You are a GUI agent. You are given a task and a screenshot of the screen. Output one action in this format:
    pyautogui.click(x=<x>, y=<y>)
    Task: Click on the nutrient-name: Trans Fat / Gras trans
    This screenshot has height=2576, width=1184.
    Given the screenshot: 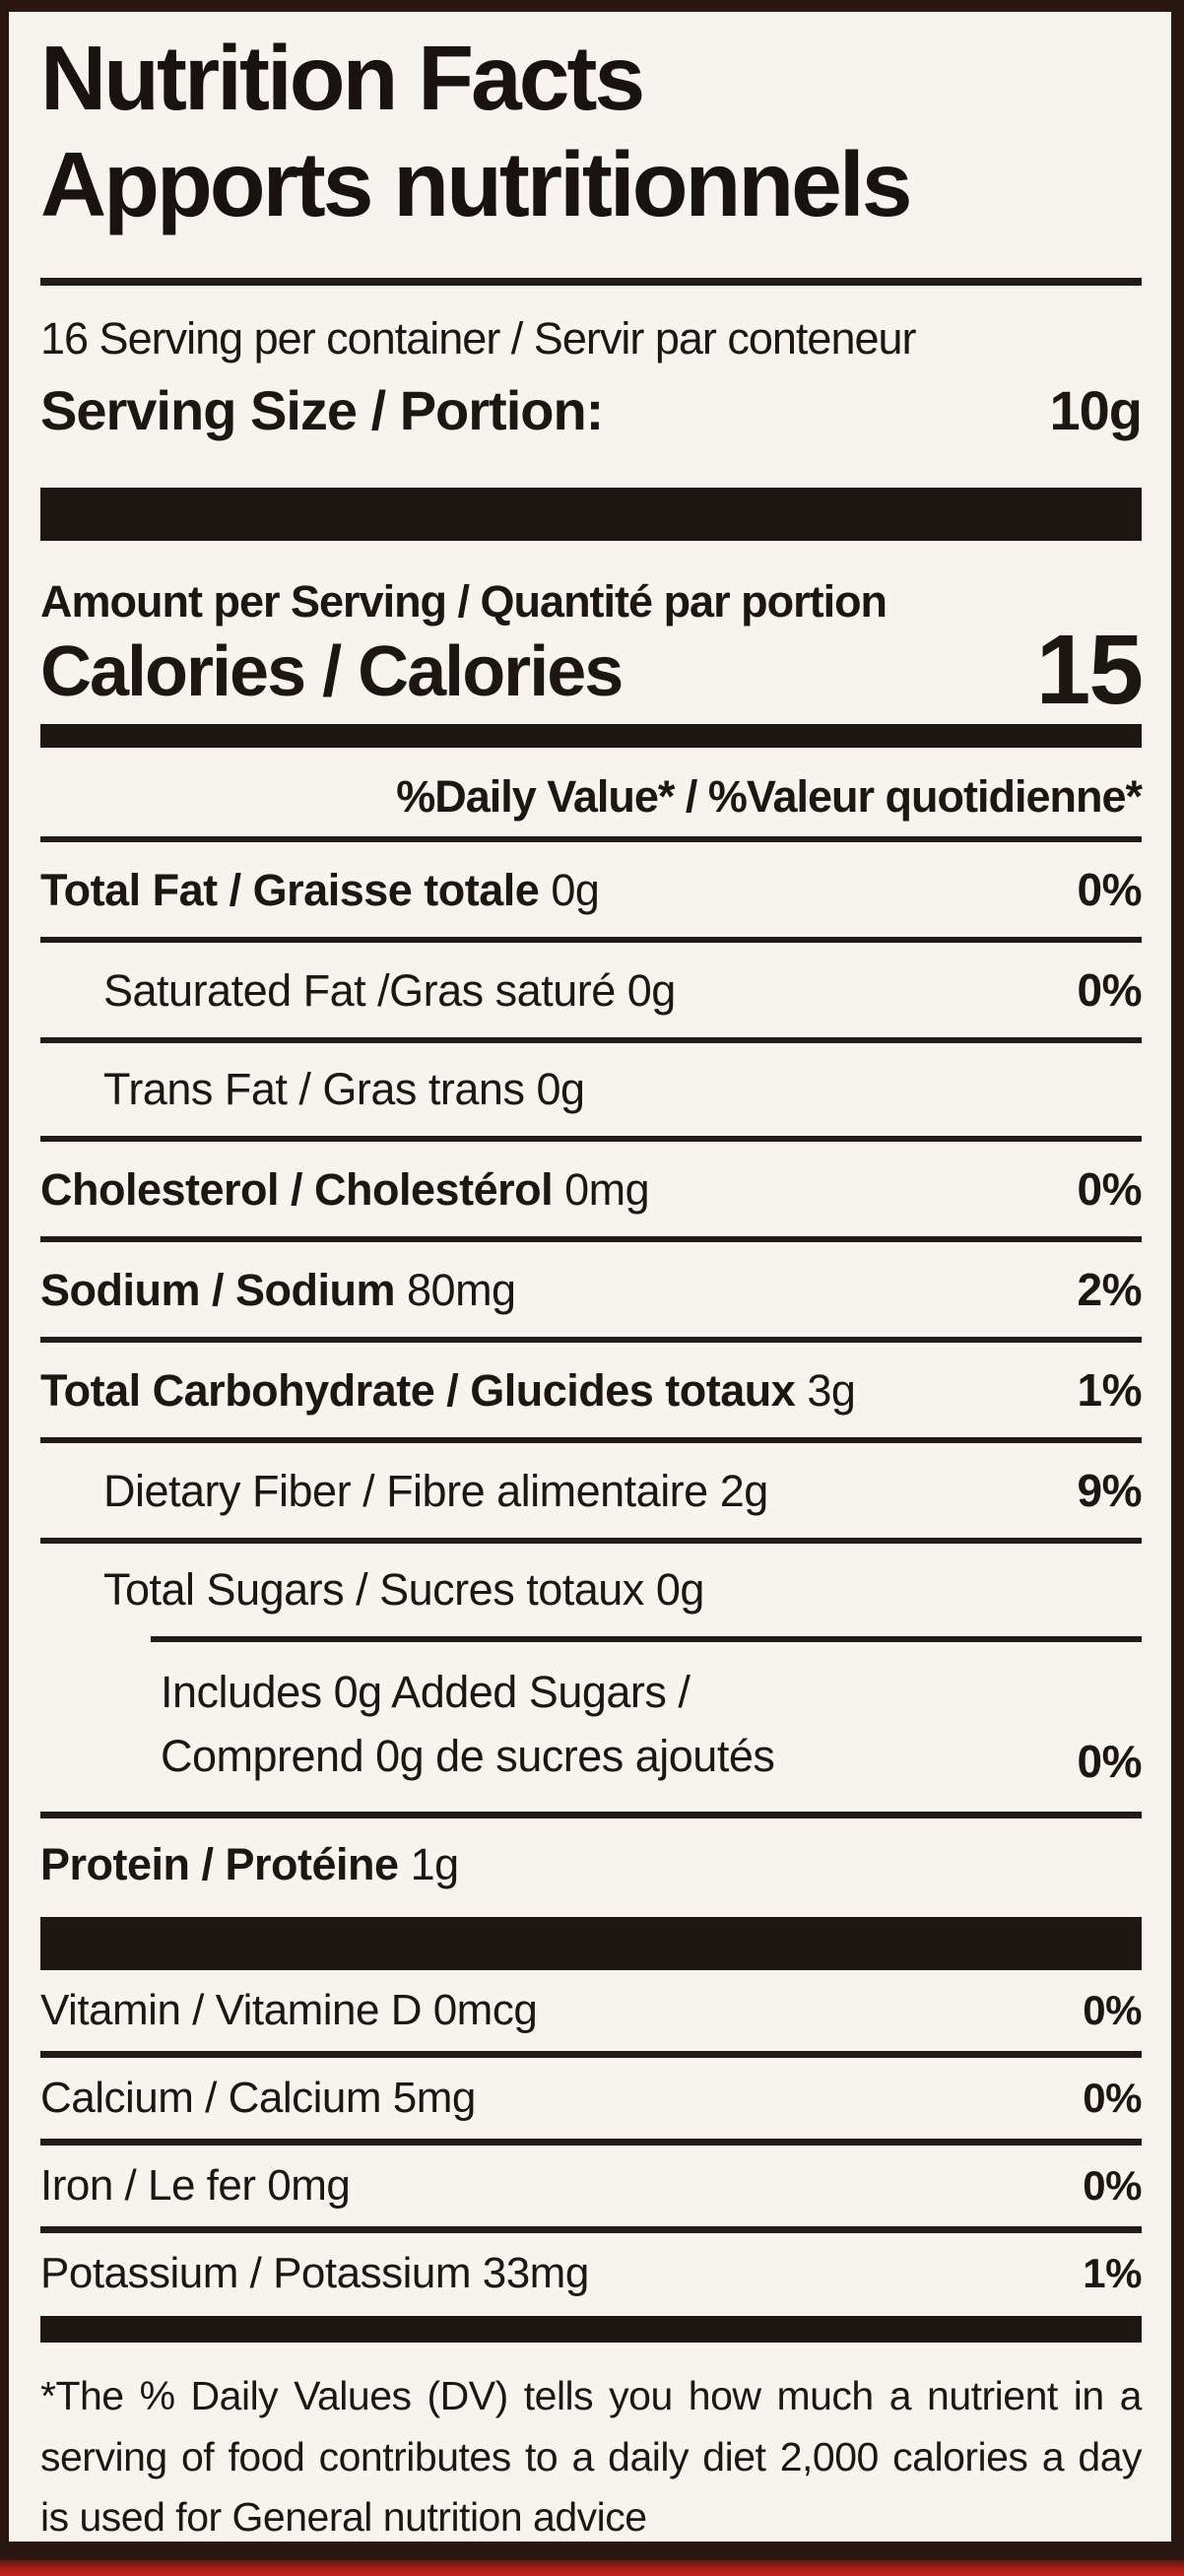 What is the action you would take?
    pyautogui.click(x=314, y=1089)
    